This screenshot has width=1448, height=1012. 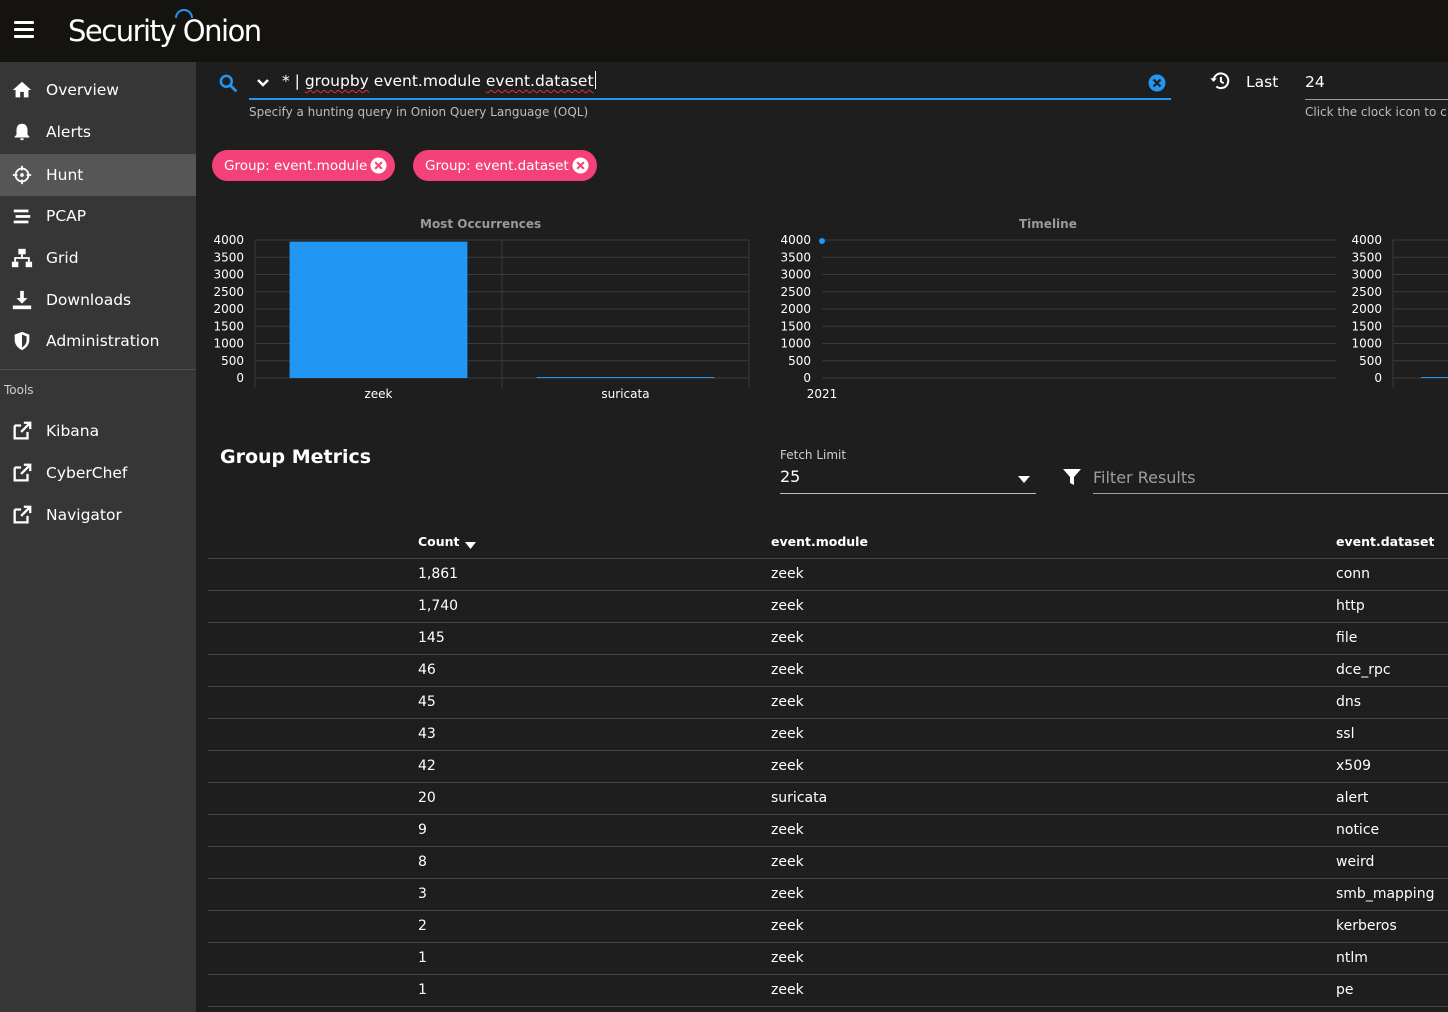 I want to click on search-icon, so click(x=228, y=83).